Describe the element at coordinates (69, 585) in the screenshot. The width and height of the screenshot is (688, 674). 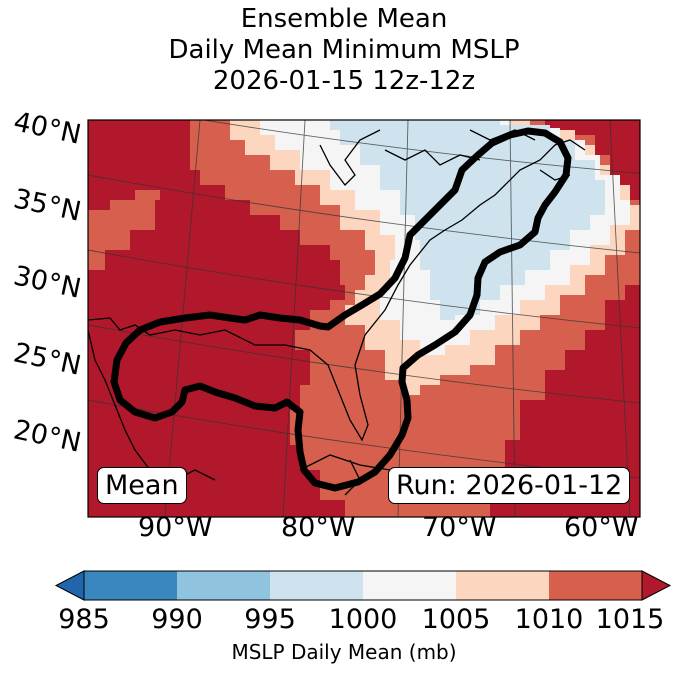
I see `colorbar-extend-low` at that location.